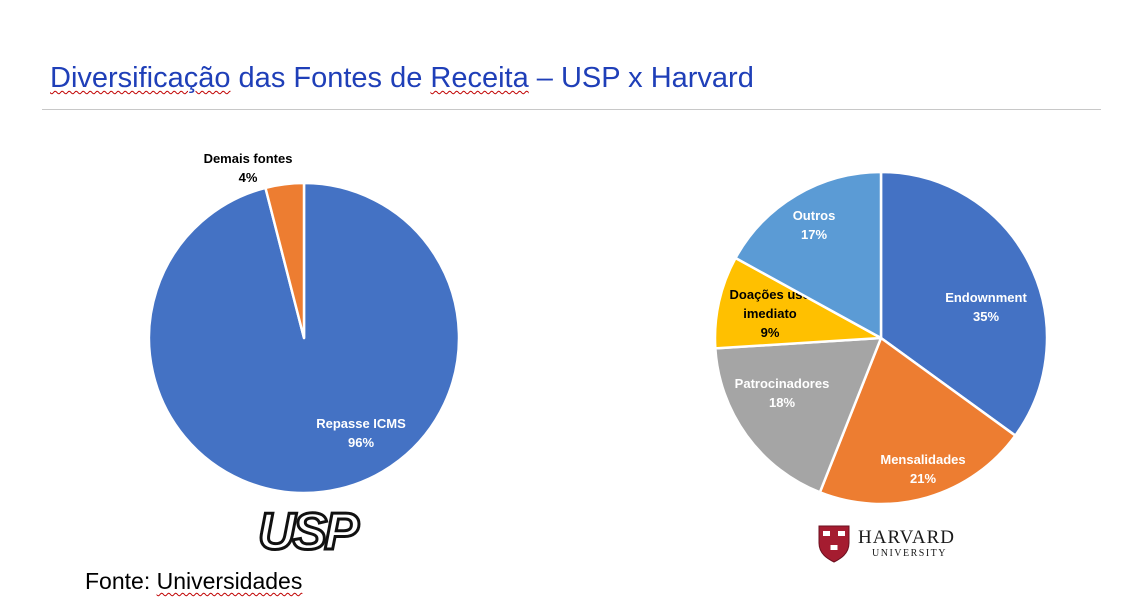  What do you see at coordinates (571, 109) in the screenshot?
I see `title-divider` at bounding box center [571, 109].